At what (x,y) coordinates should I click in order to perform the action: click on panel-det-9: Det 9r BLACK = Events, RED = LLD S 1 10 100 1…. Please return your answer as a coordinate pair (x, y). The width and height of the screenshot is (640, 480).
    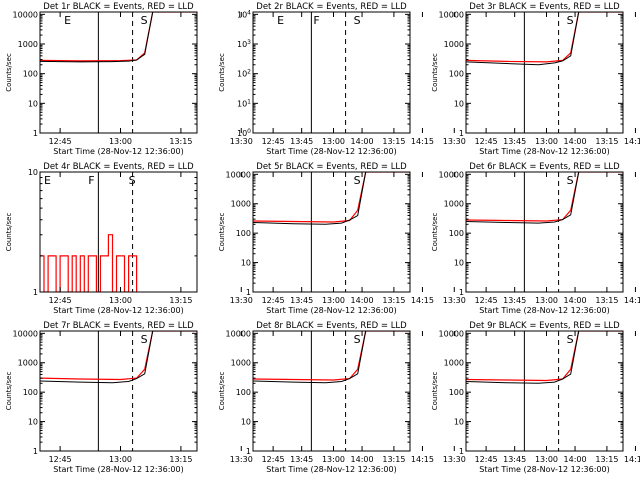
    Looking at the image, I should click on (527, 397).